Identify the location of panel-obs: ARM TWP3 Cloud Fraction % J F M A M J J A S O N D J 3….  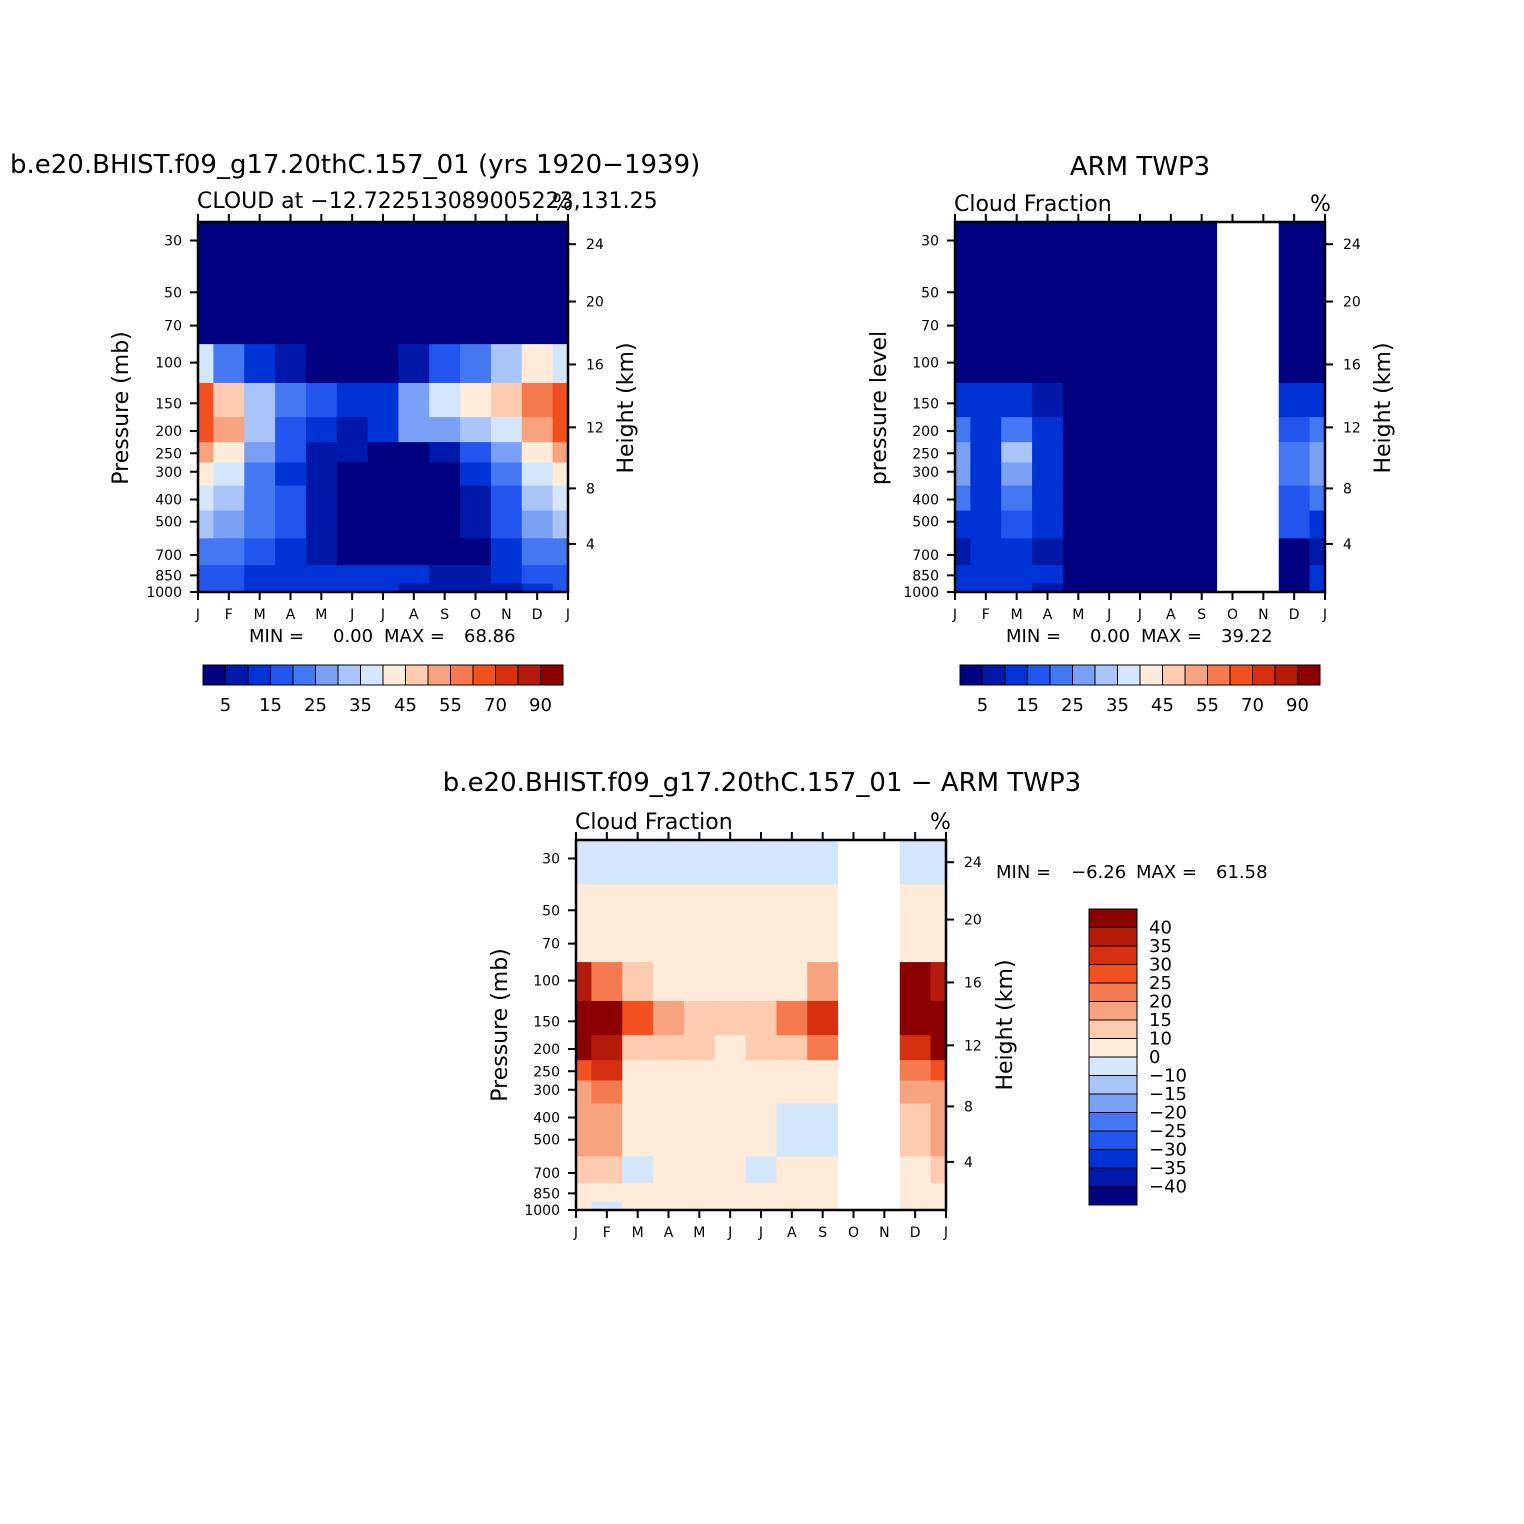
(1131, 434).